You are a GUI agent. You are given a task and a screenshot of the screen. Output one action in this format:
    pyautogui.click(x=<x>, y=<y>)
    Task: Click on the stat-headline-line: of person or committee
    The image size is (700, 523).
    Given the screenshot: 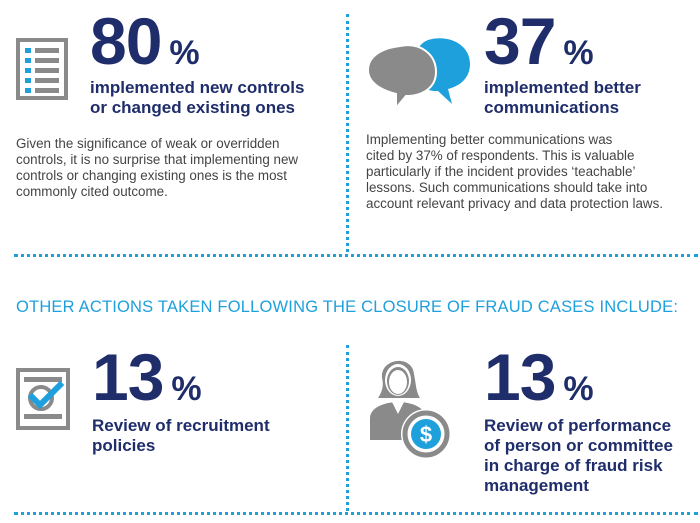 What is the action you would take?
    pyautogui.click(x=578, y=445)
    